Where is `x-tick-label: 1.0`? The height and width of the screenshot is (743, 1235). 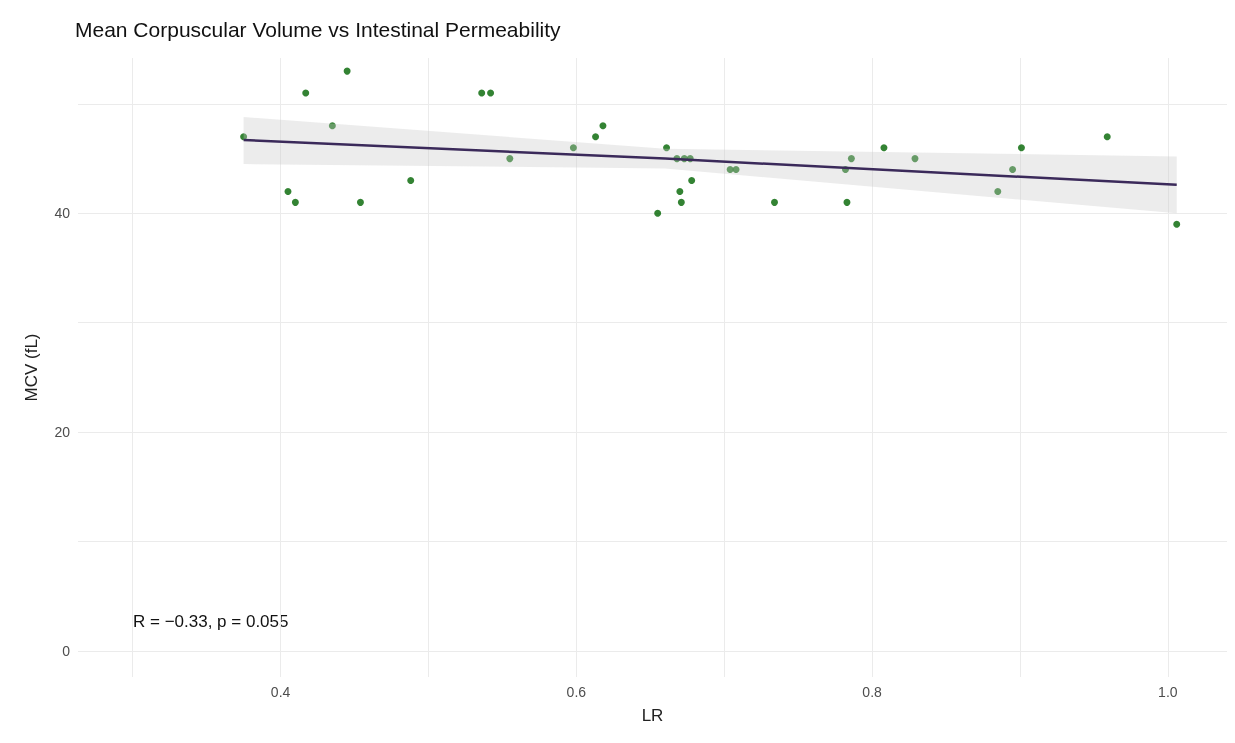 x-tick-label: 1.0 is located at coordinates (1168, 692).